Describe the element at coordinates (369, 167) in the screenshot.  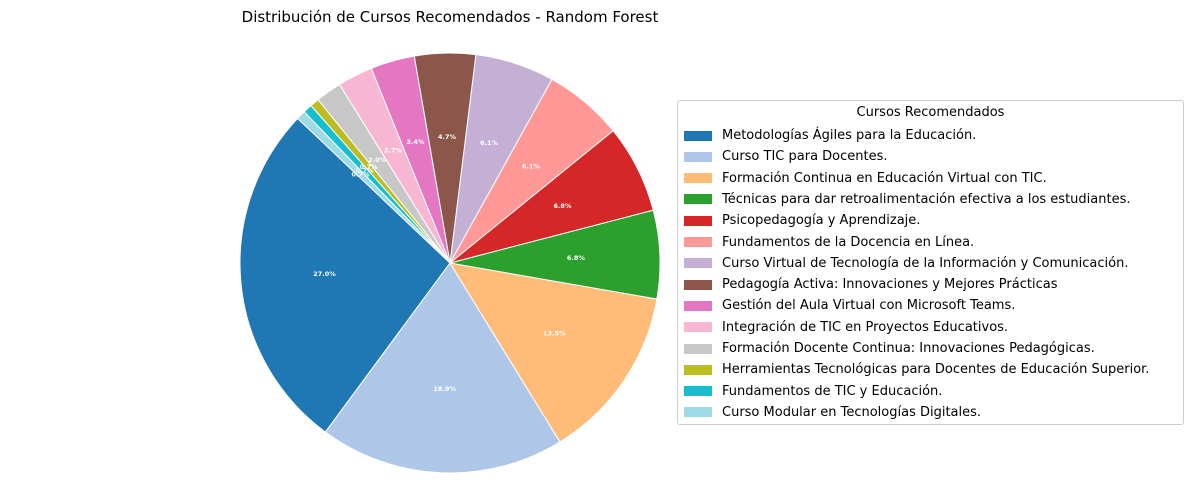
I see `slice-pct-label-11: 0.7%` at that location.